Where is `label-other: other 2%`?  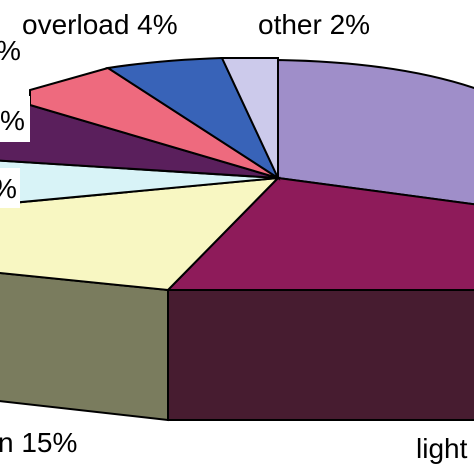
label-other: other 2% is located at coordinates (314, 24).